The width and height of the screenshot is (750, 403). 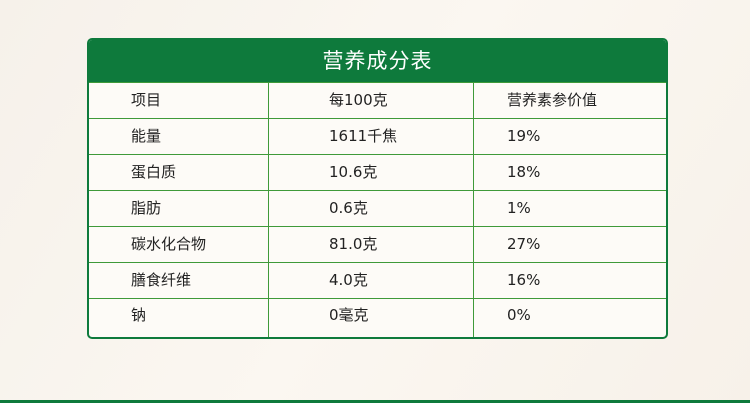 I want to click on nutrient-amount: 81.0克, so click(x=353, y=244).